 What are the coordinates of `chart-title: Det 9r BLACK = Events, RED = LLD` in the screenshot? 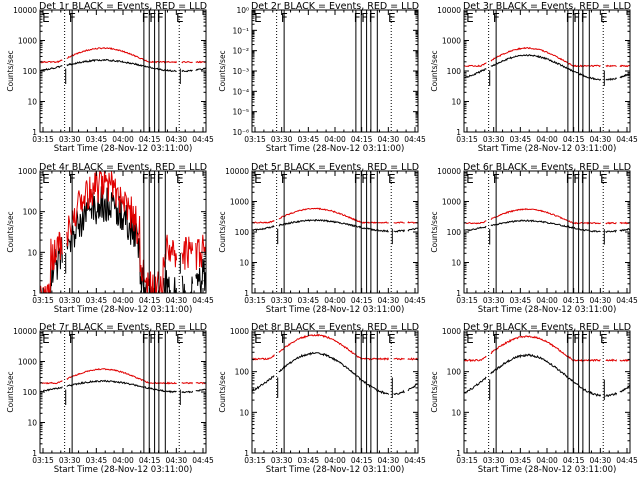 It's located at (547, 327).